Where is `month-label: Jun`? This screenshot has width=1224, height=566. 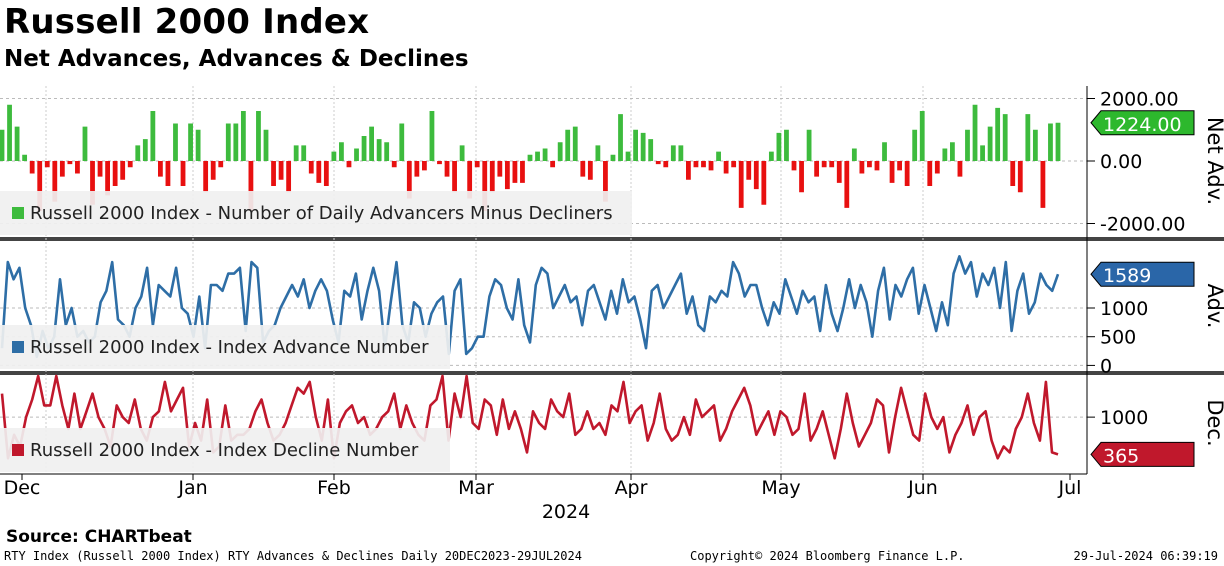
month-label: Jun is located at coordinates (922, 488).